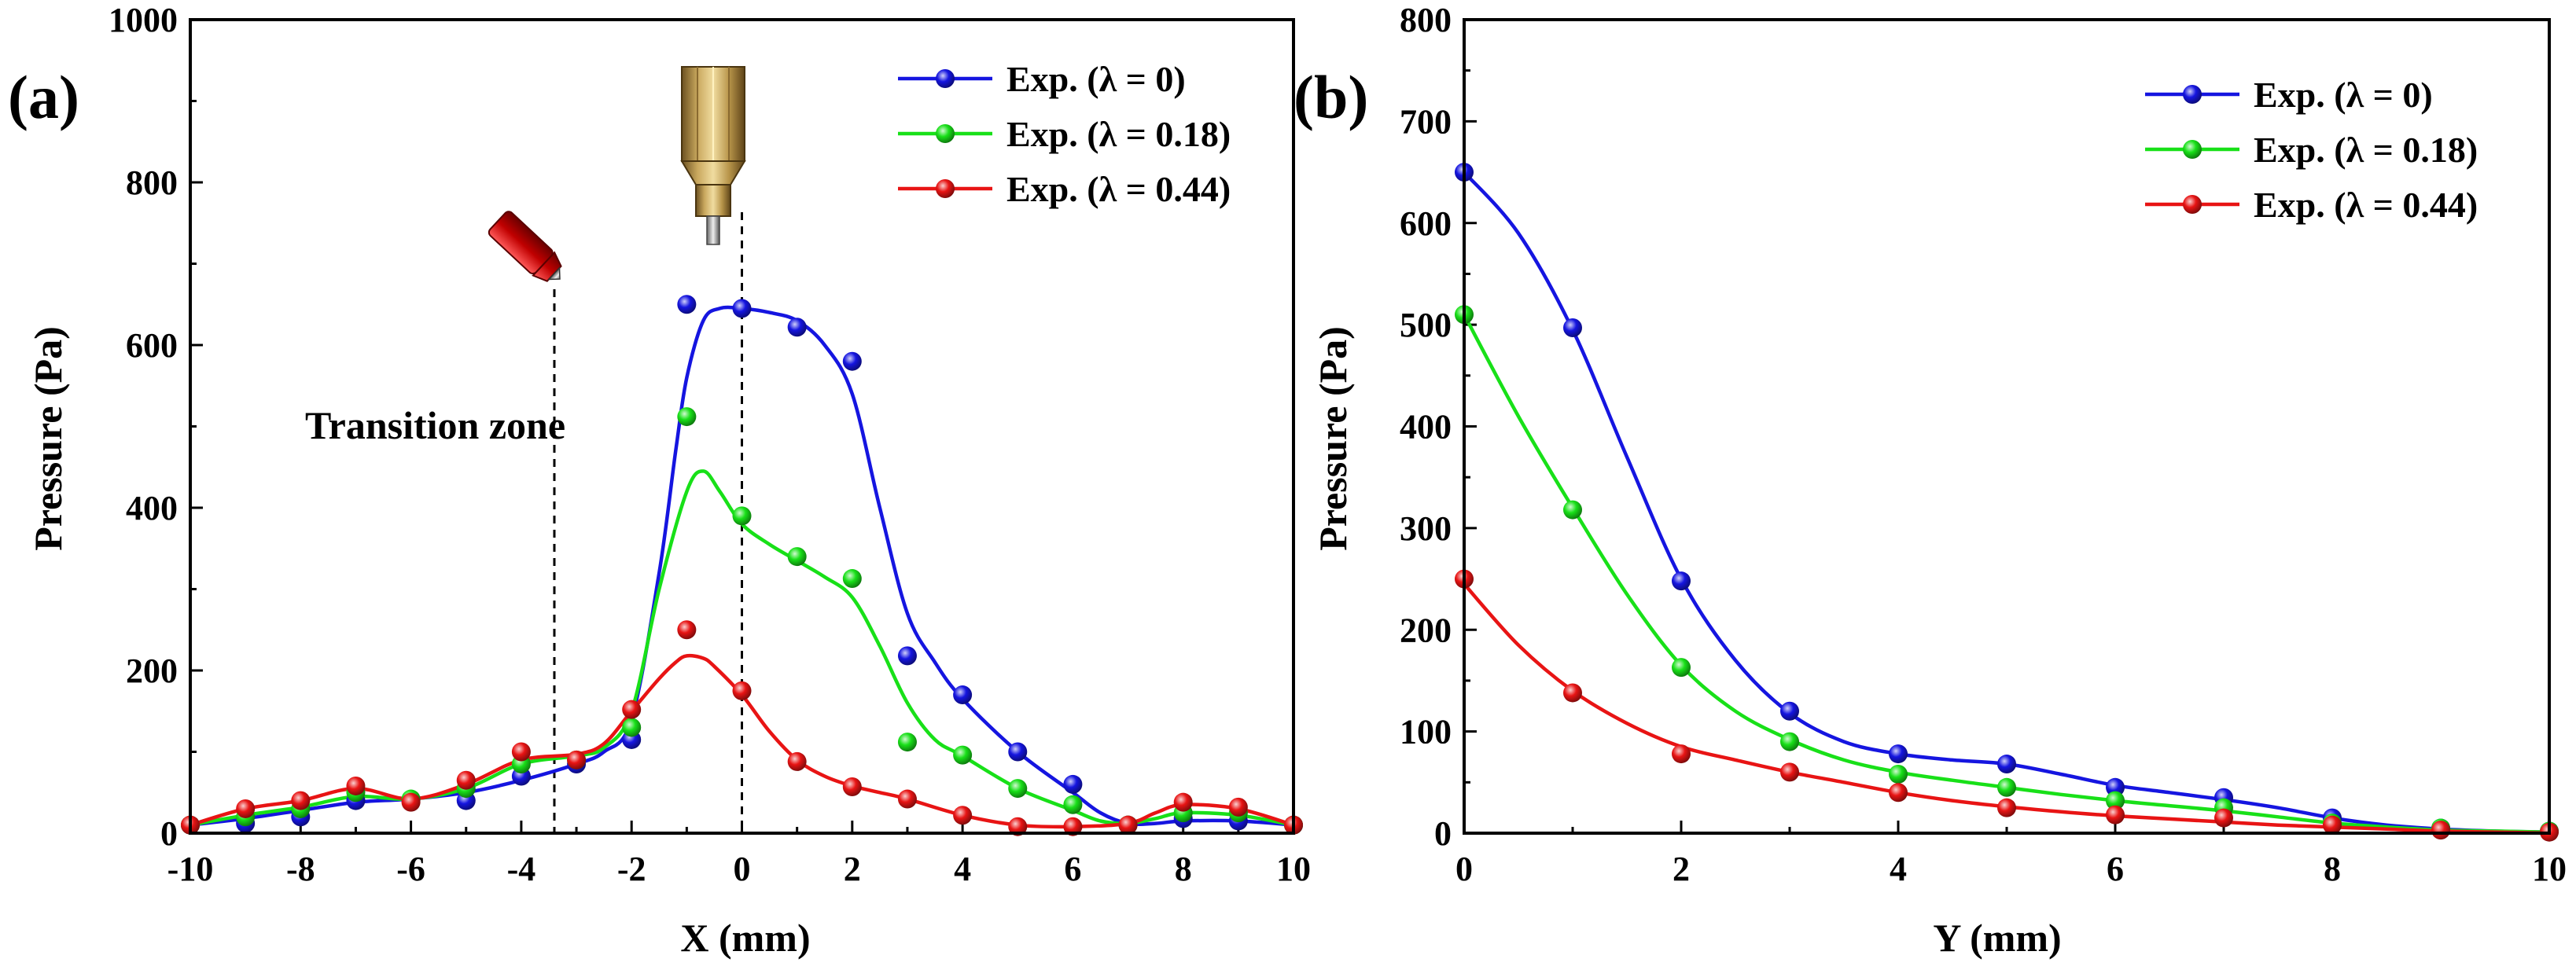 The width and height of the screenshot is (2576, 977). What do you see at coordinates (1333, 438) in the screenshot?
I see `panel-b-ylabel: Pressure (Pa)` at bounding box center [1333, 438].